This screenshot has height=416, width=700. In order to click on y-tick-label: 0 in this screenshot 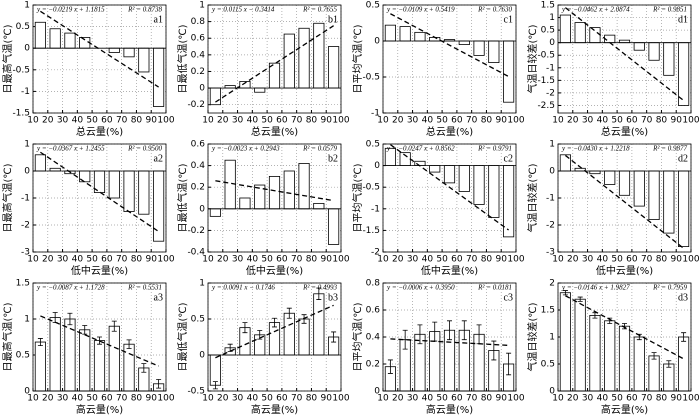, I will do `click(552, 43)`.